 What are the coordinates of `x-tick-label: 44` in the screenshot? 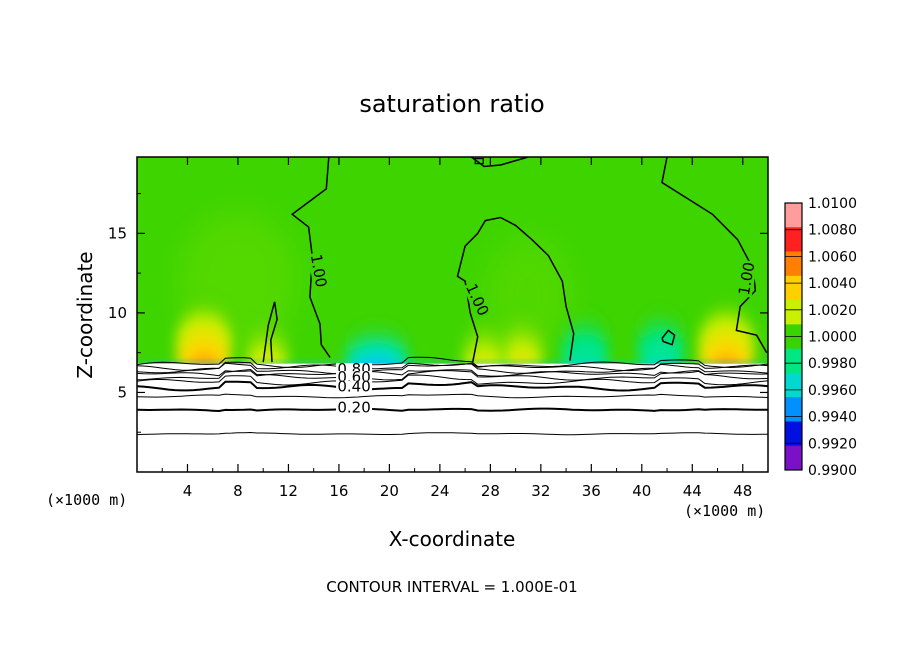 It's located at (692, 491).